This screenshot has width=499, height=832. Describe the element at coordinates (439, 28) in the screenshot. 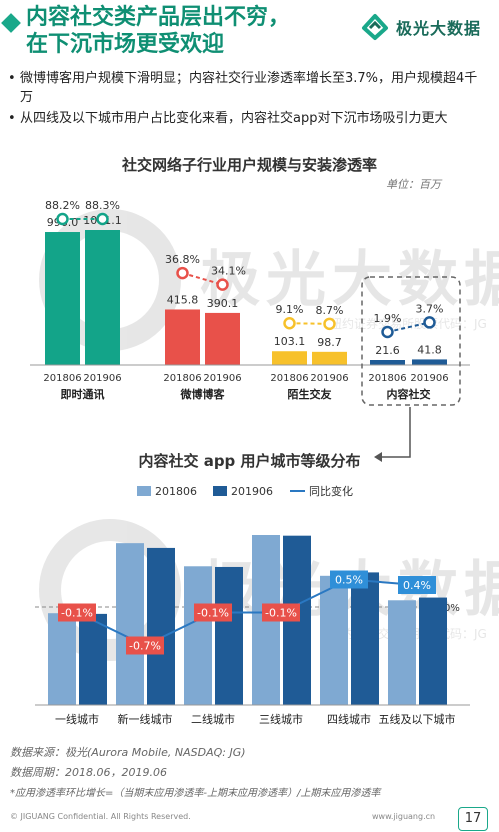

I see `brand-name: 极光大数据` at that location.